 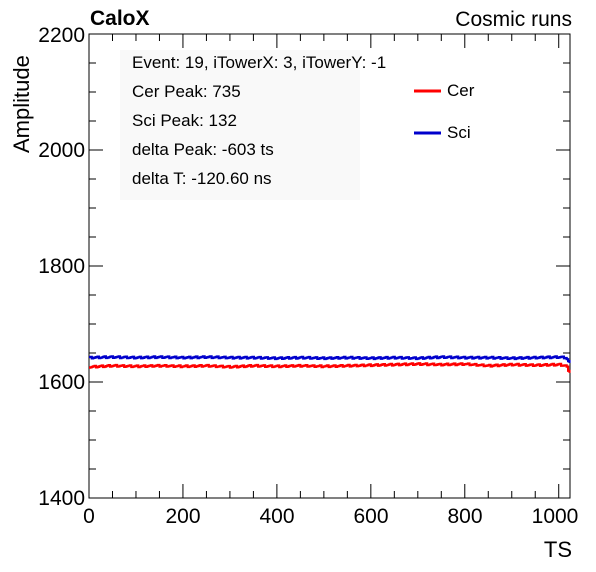 I want to click on x-tick-label: 400, so click(x=277, y=516).